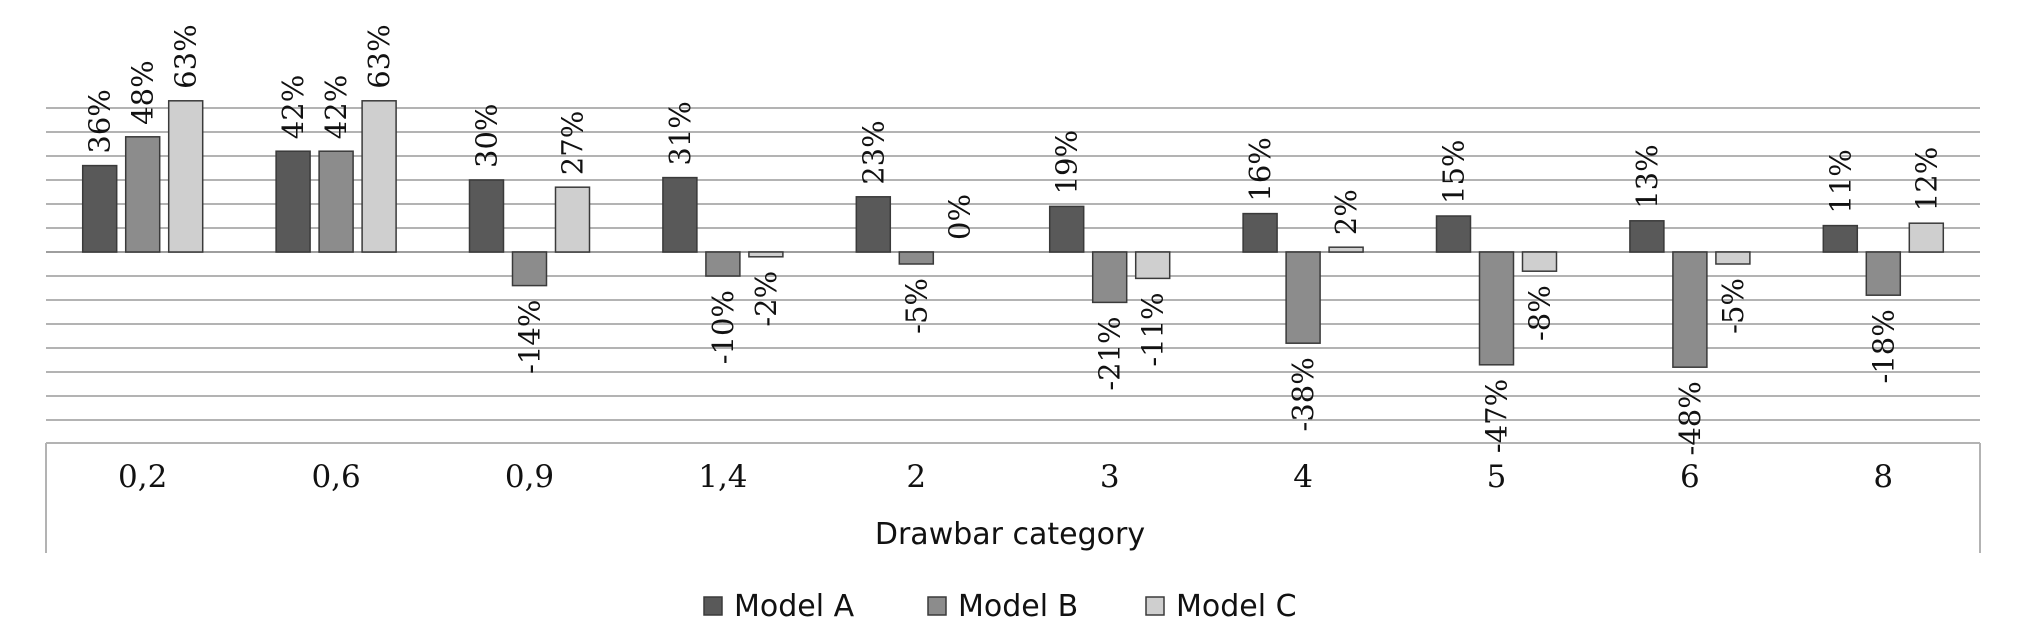 Image resolution: width=2020 pixels, height=639 pixels. I want to click on data-label: 19%, so click(1067, 162).